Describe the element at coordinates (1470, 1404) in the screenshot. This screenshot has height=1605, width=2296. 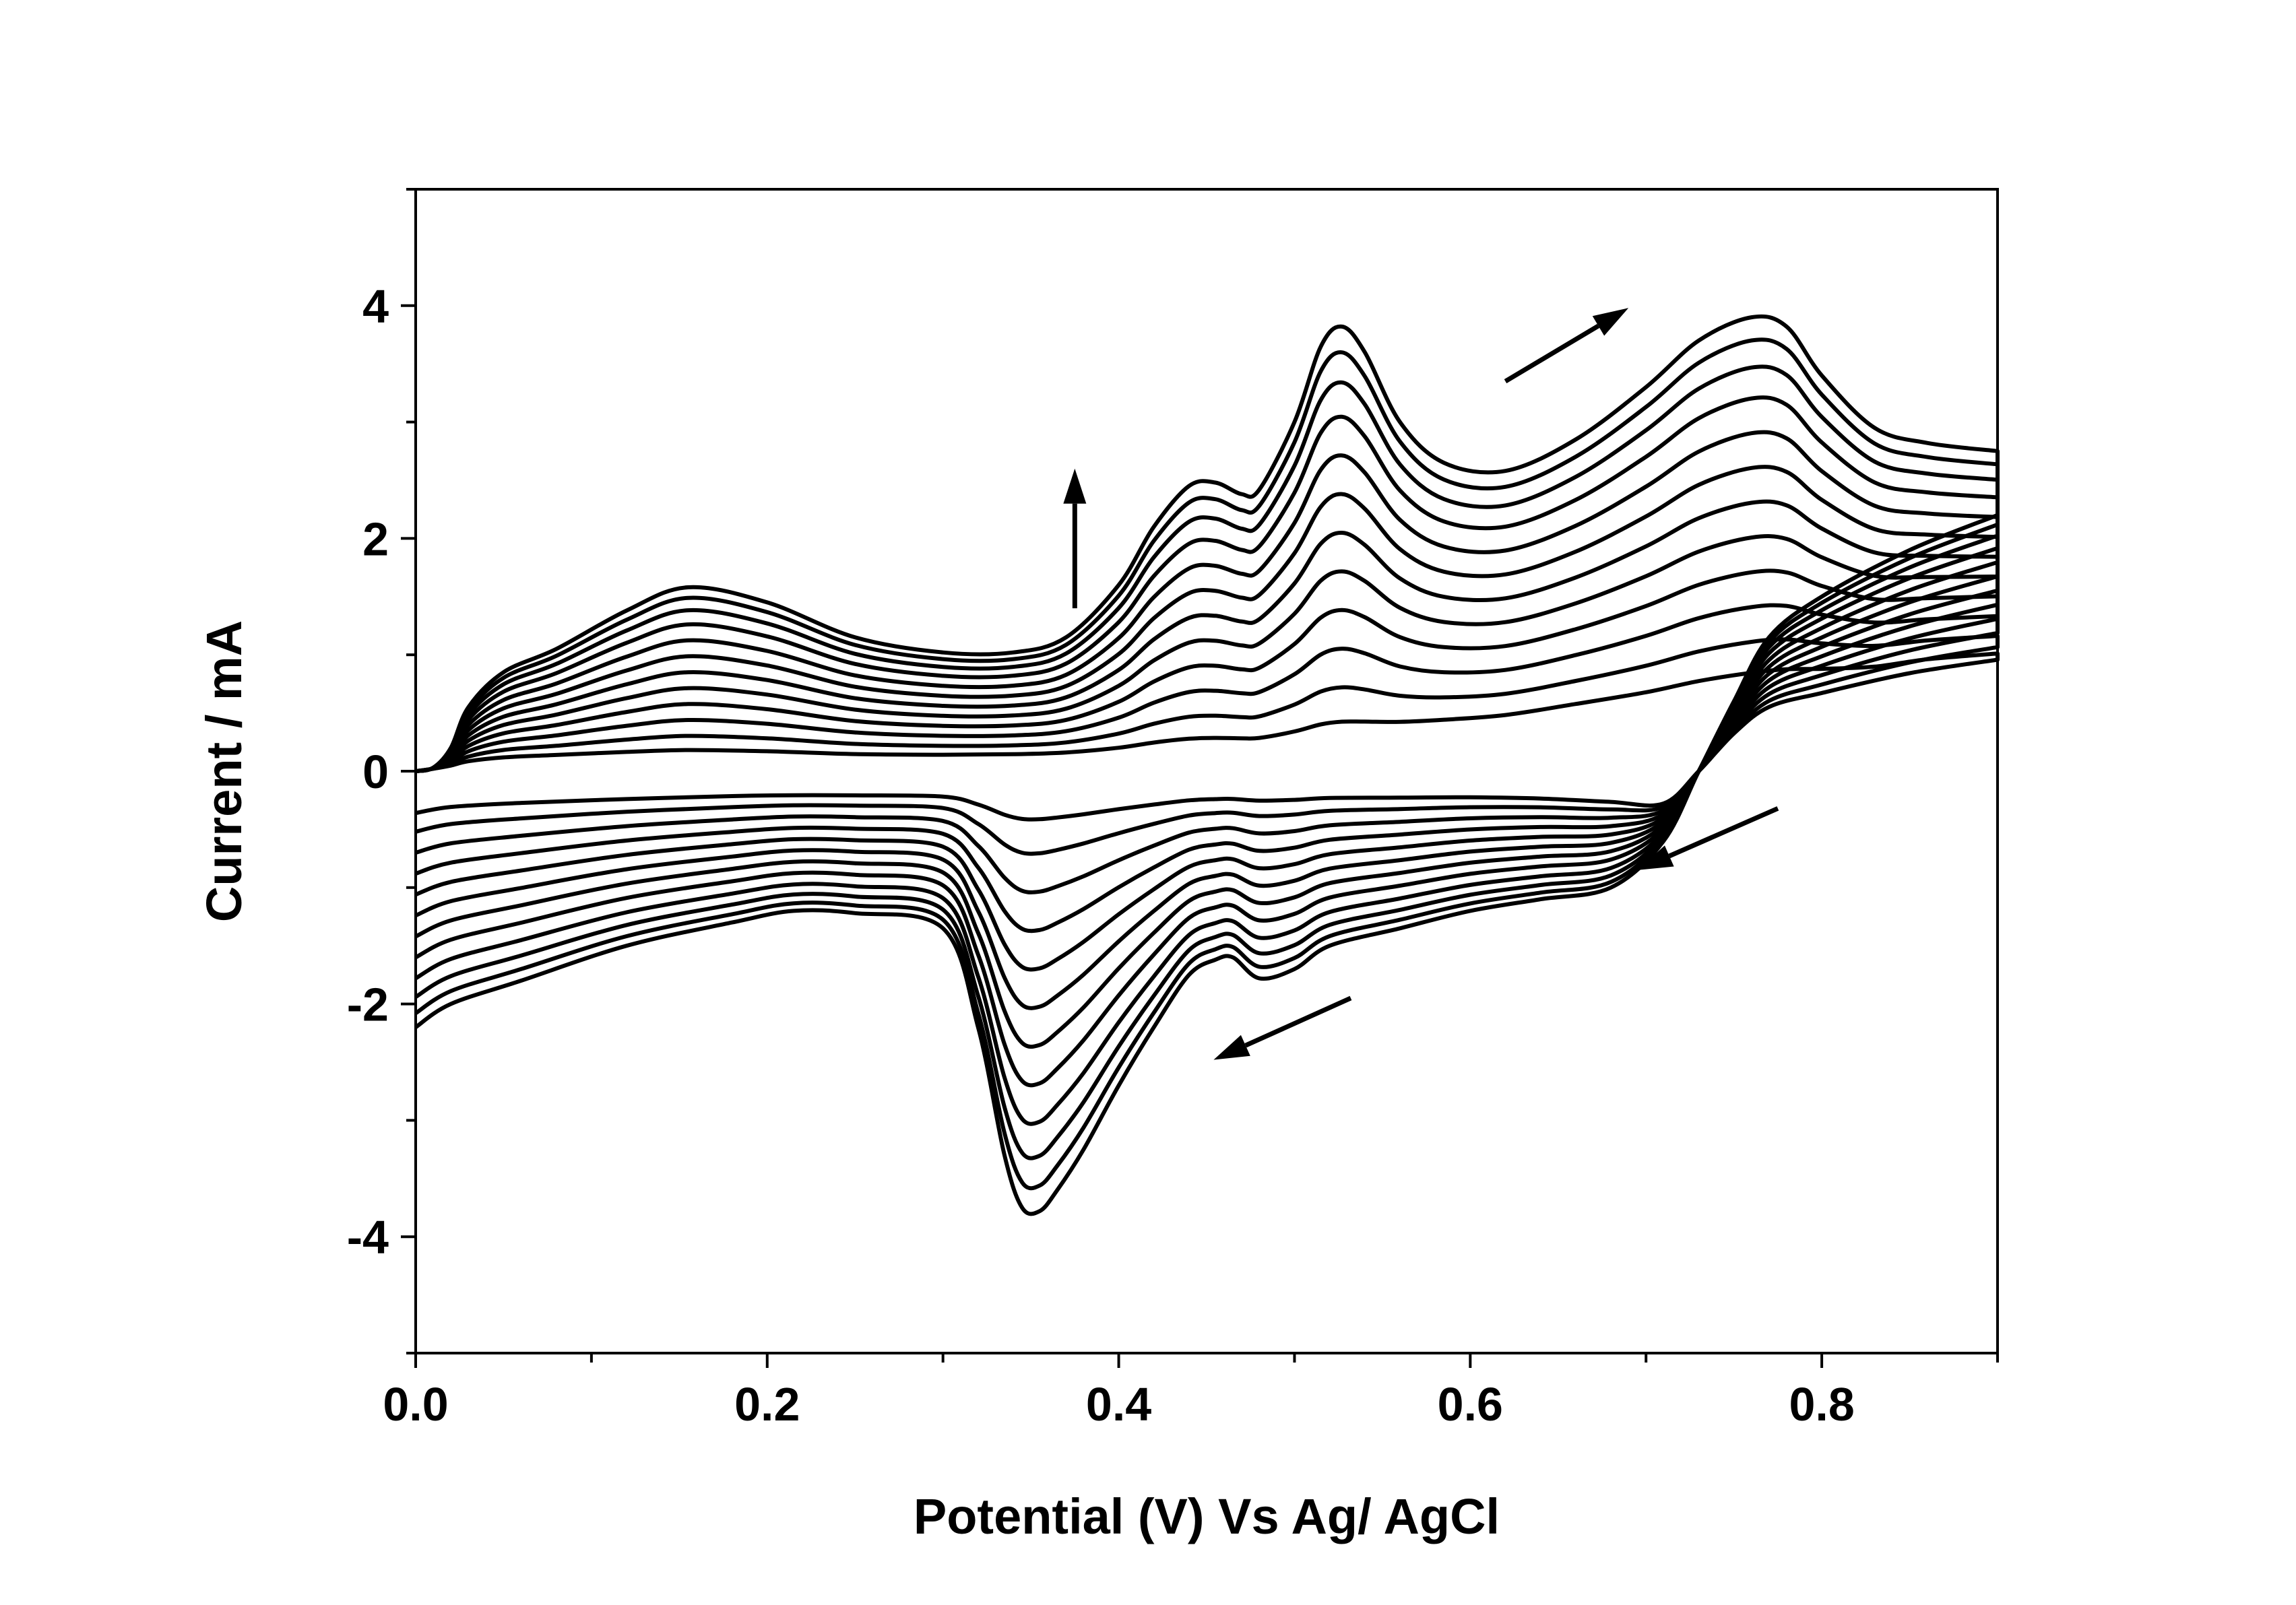
I see `x-tick-label: 0.6` at that location.